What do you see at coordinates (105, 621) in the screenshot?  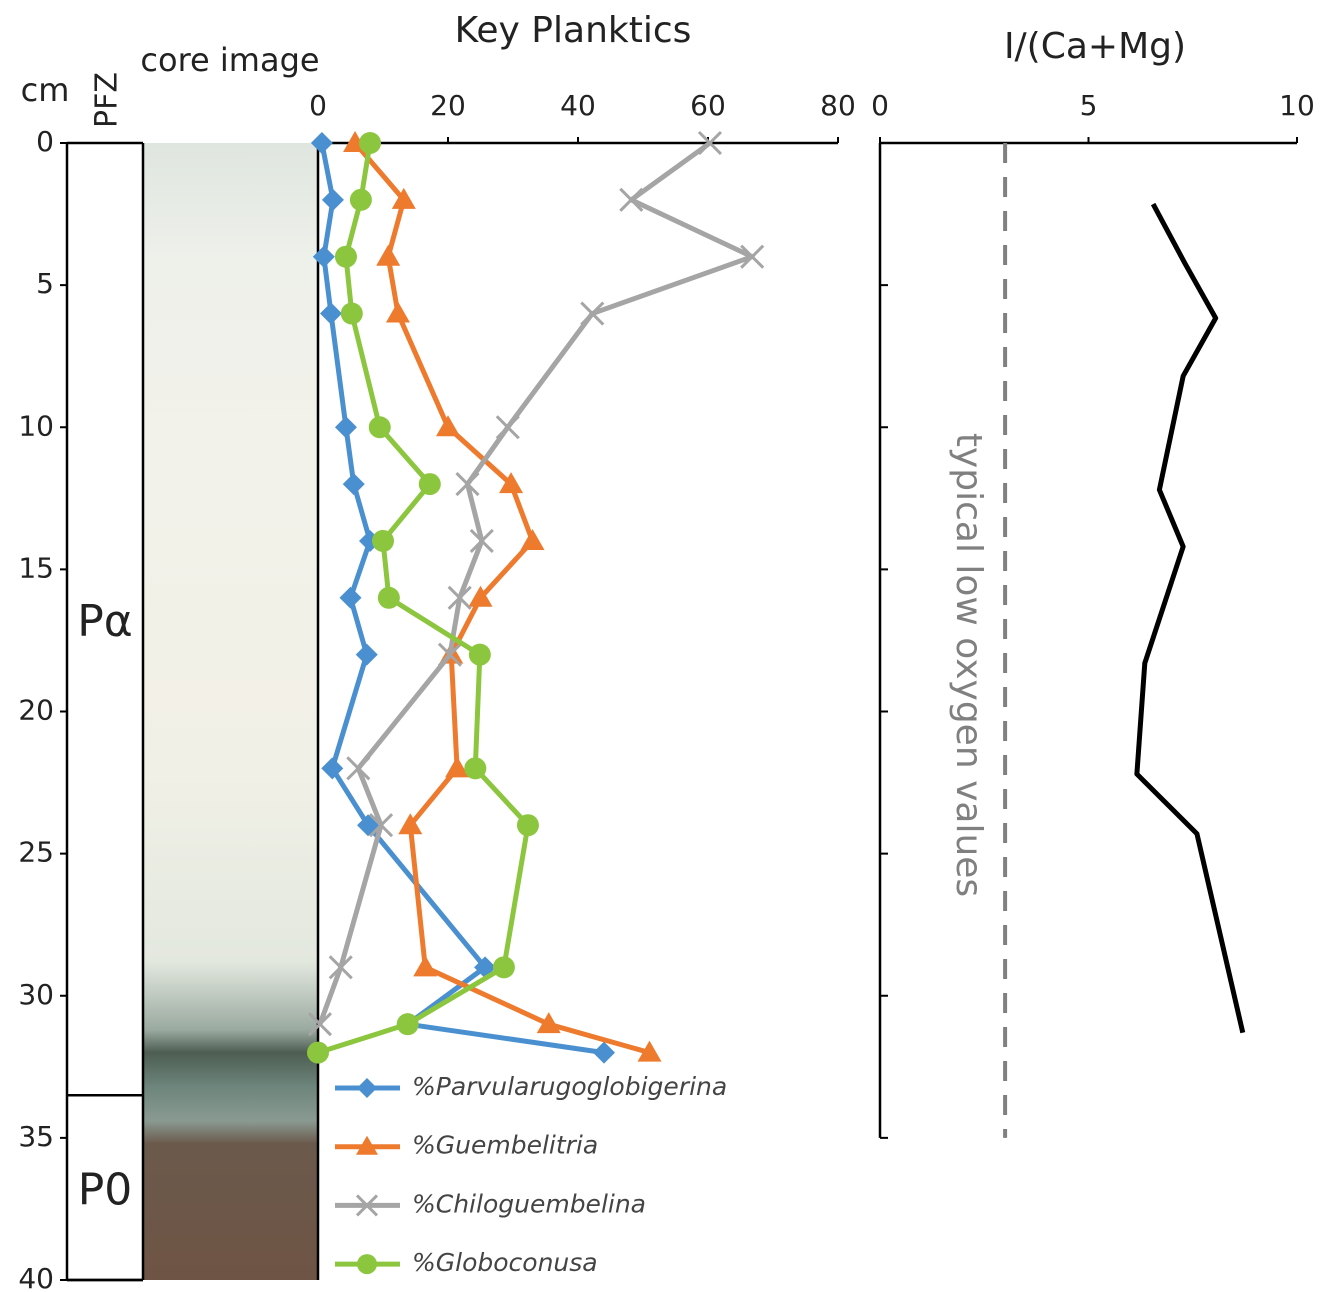 I see `zone-name: Pα` at bounding box center [105, 621].